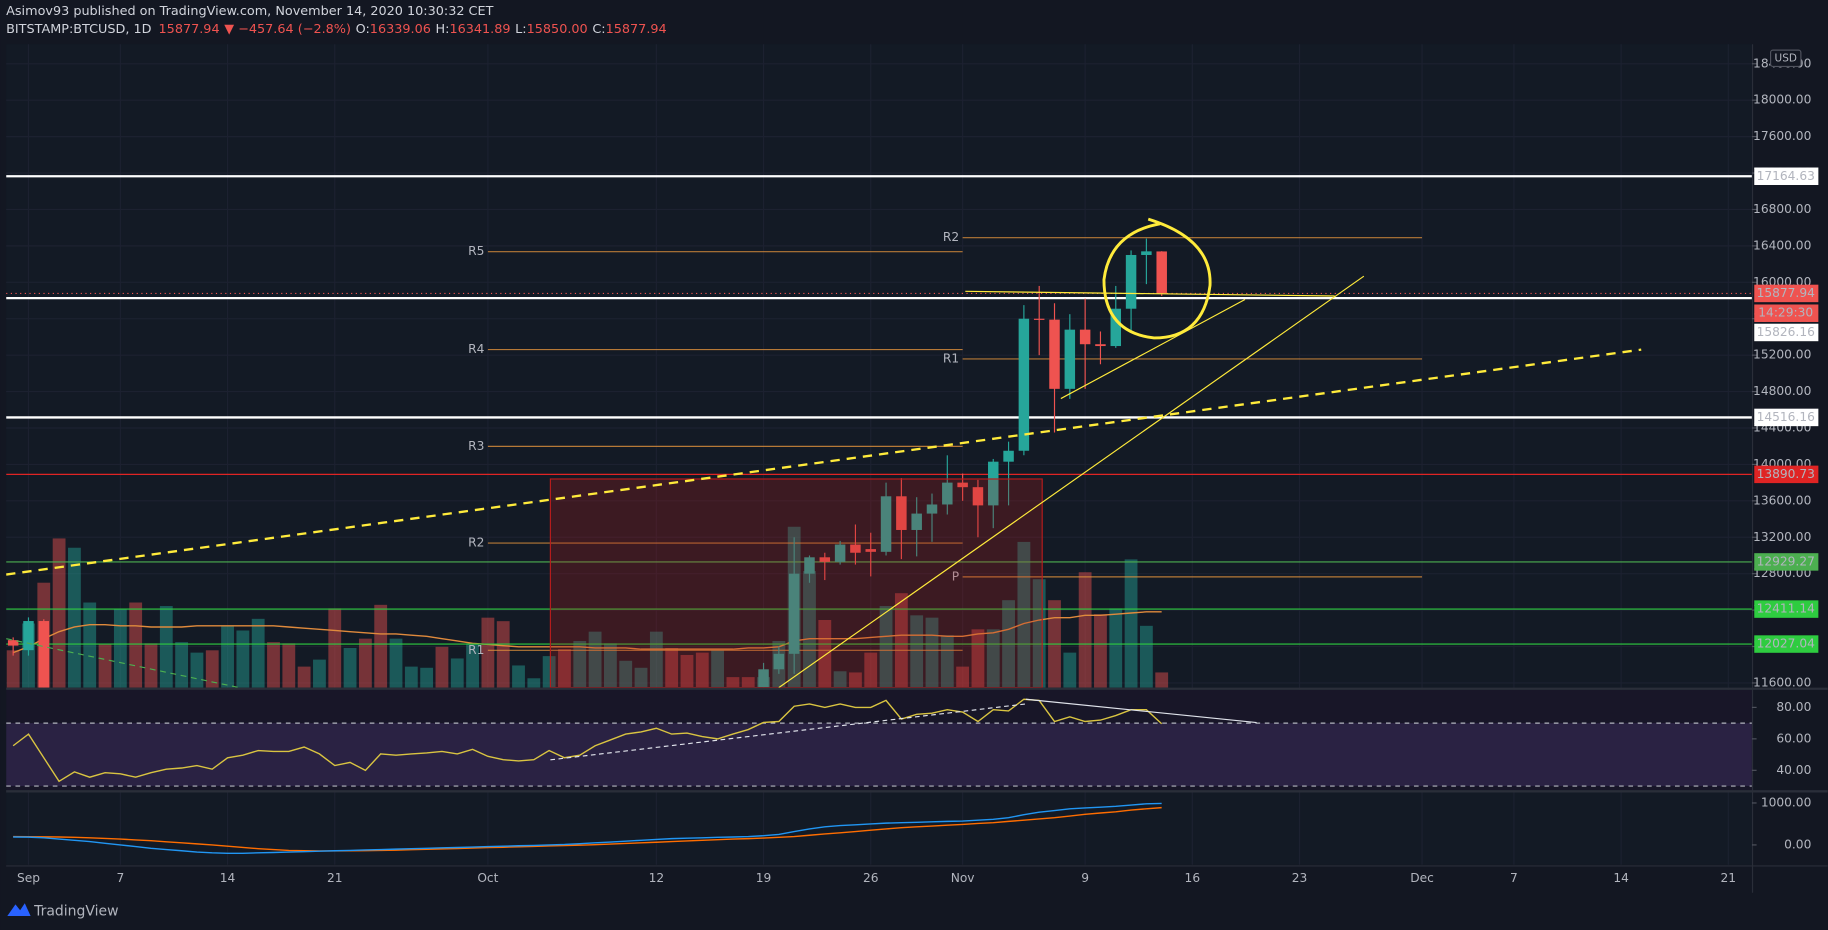  Describe the element at coordinates (1782, 209) in the screenshot. I see `y-tick-label: 16800.00` at that location.